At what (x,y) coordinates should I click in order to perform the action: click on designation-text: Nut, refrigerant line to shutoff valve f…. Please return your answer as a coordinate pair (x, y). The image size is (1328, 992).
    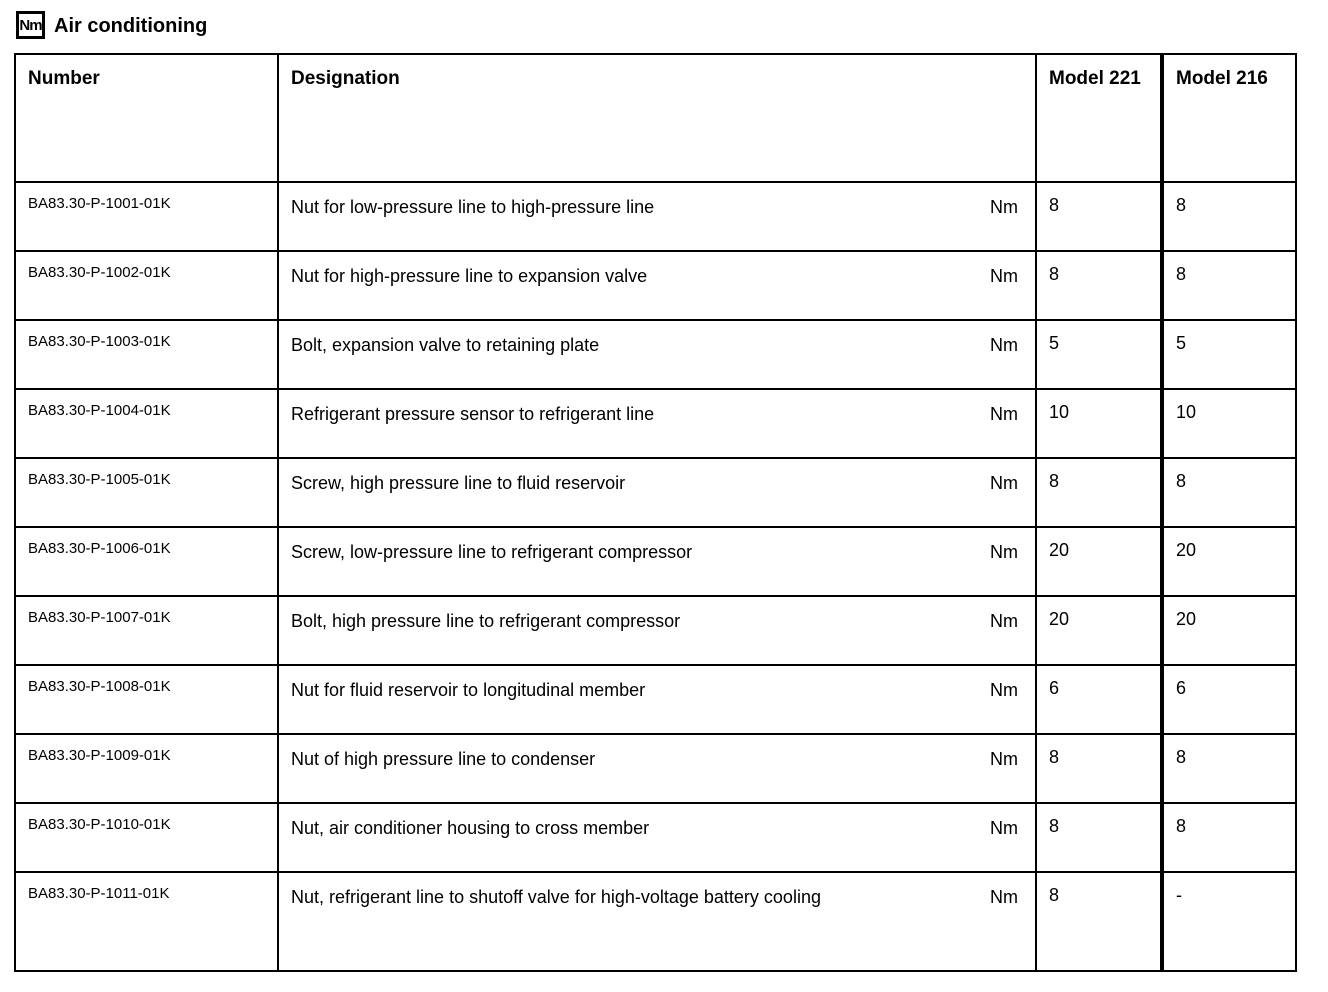
    Looking at the image, I should click on (556, 897).